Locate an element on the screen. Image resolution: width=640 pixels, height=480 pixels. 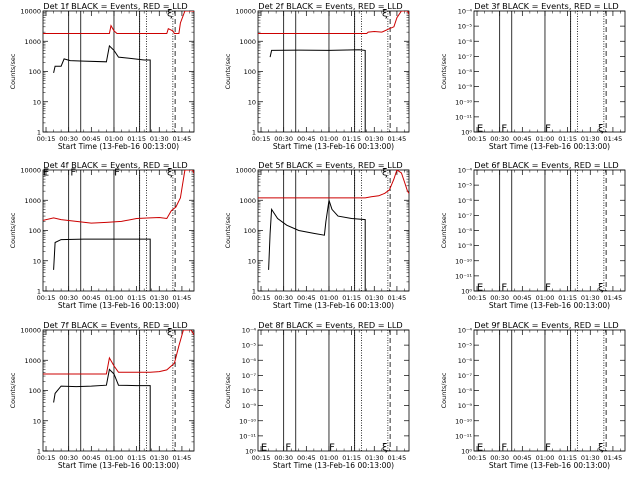
plot-title: Det 9f BLACK = Events, RED = LLD is located at coordinates (546, 325).